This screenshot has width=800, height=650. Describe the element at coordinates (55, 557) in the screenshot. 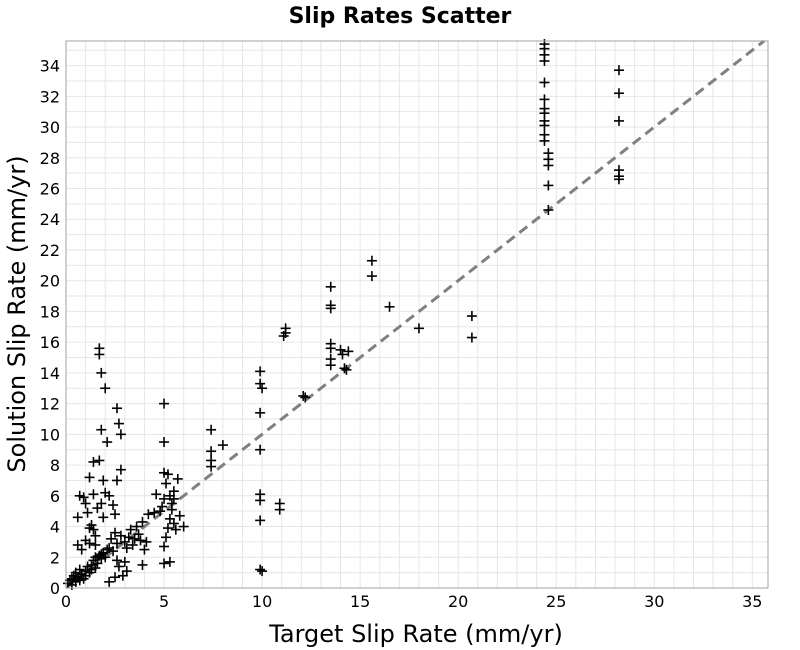

I see `y-tick-label: 2` at that location.